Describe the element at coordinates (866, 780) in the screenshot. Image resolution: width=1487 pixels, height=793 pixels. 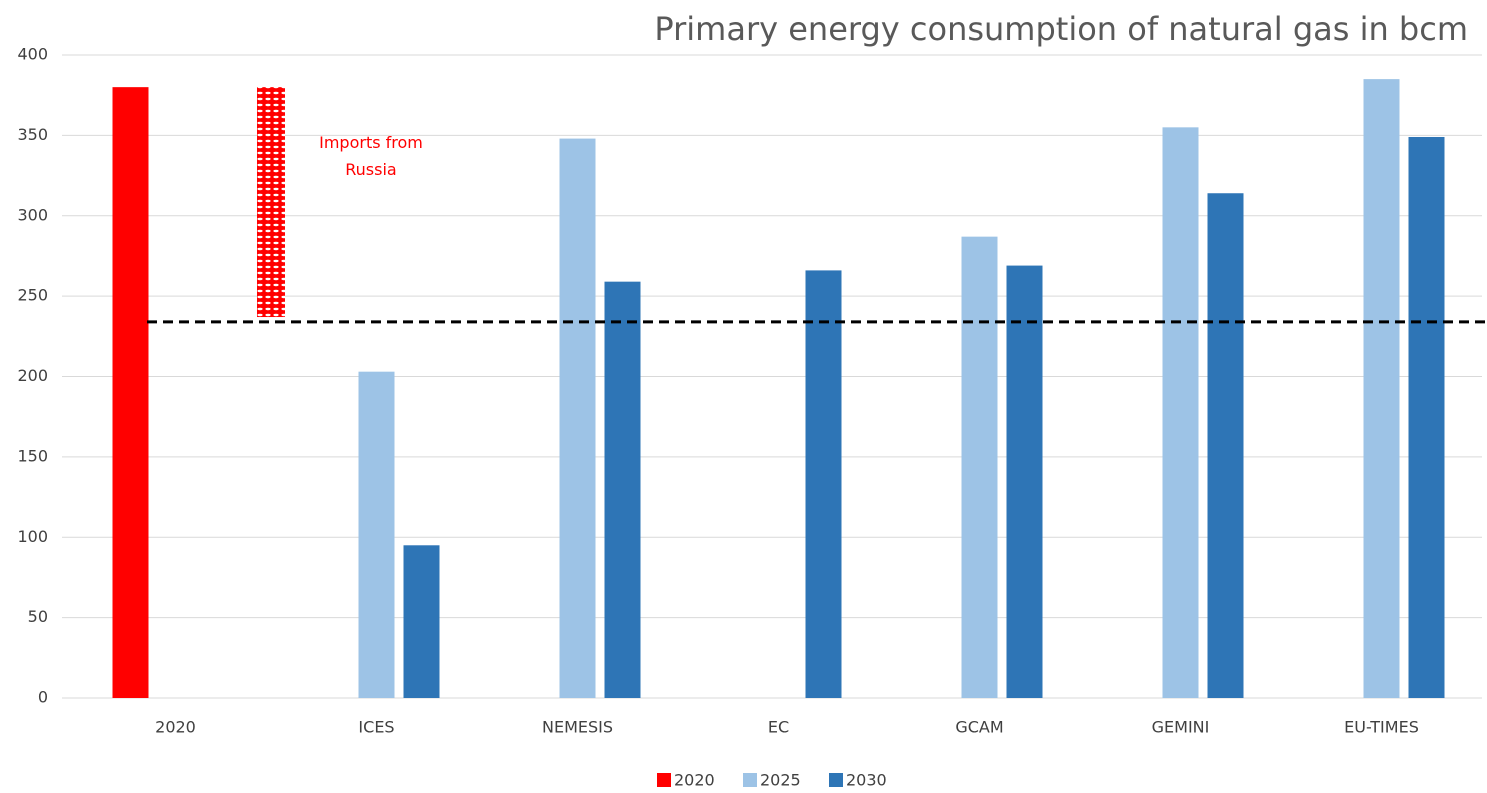
I see `legend-label: 2030` at that location.